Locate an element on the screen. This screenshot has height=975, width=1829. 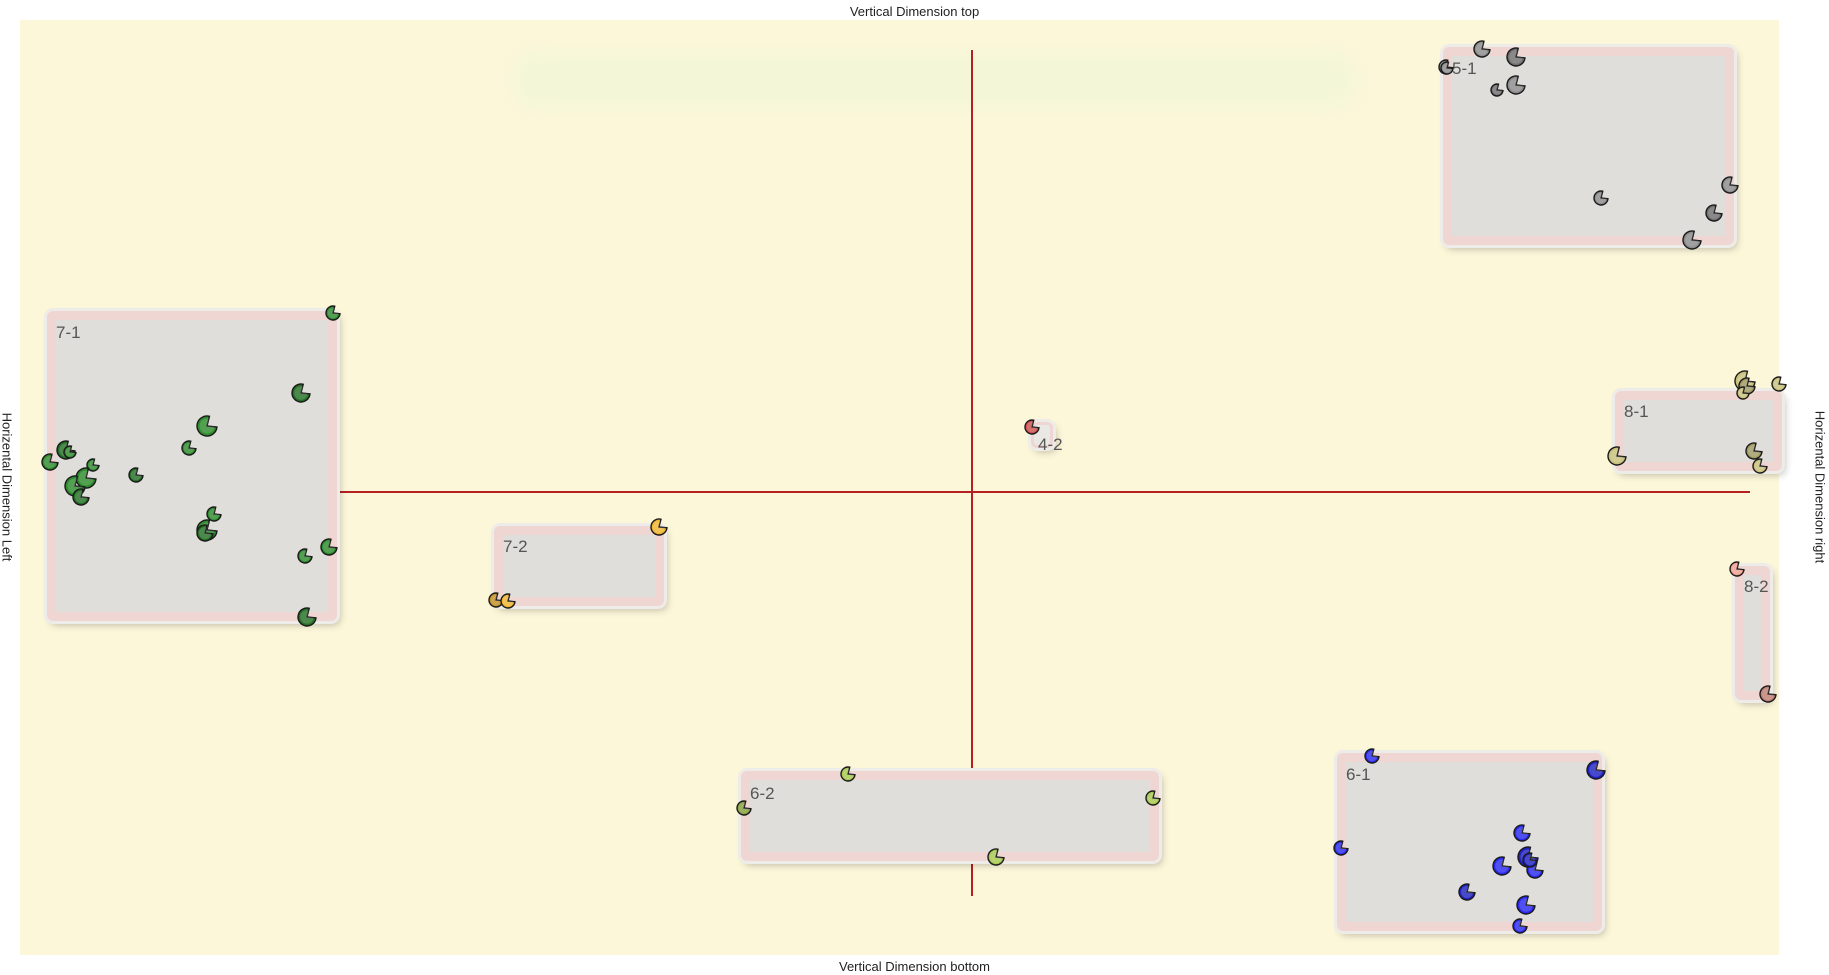
group-label-5-1: 5-1 is located at coordinates (1464, 68).